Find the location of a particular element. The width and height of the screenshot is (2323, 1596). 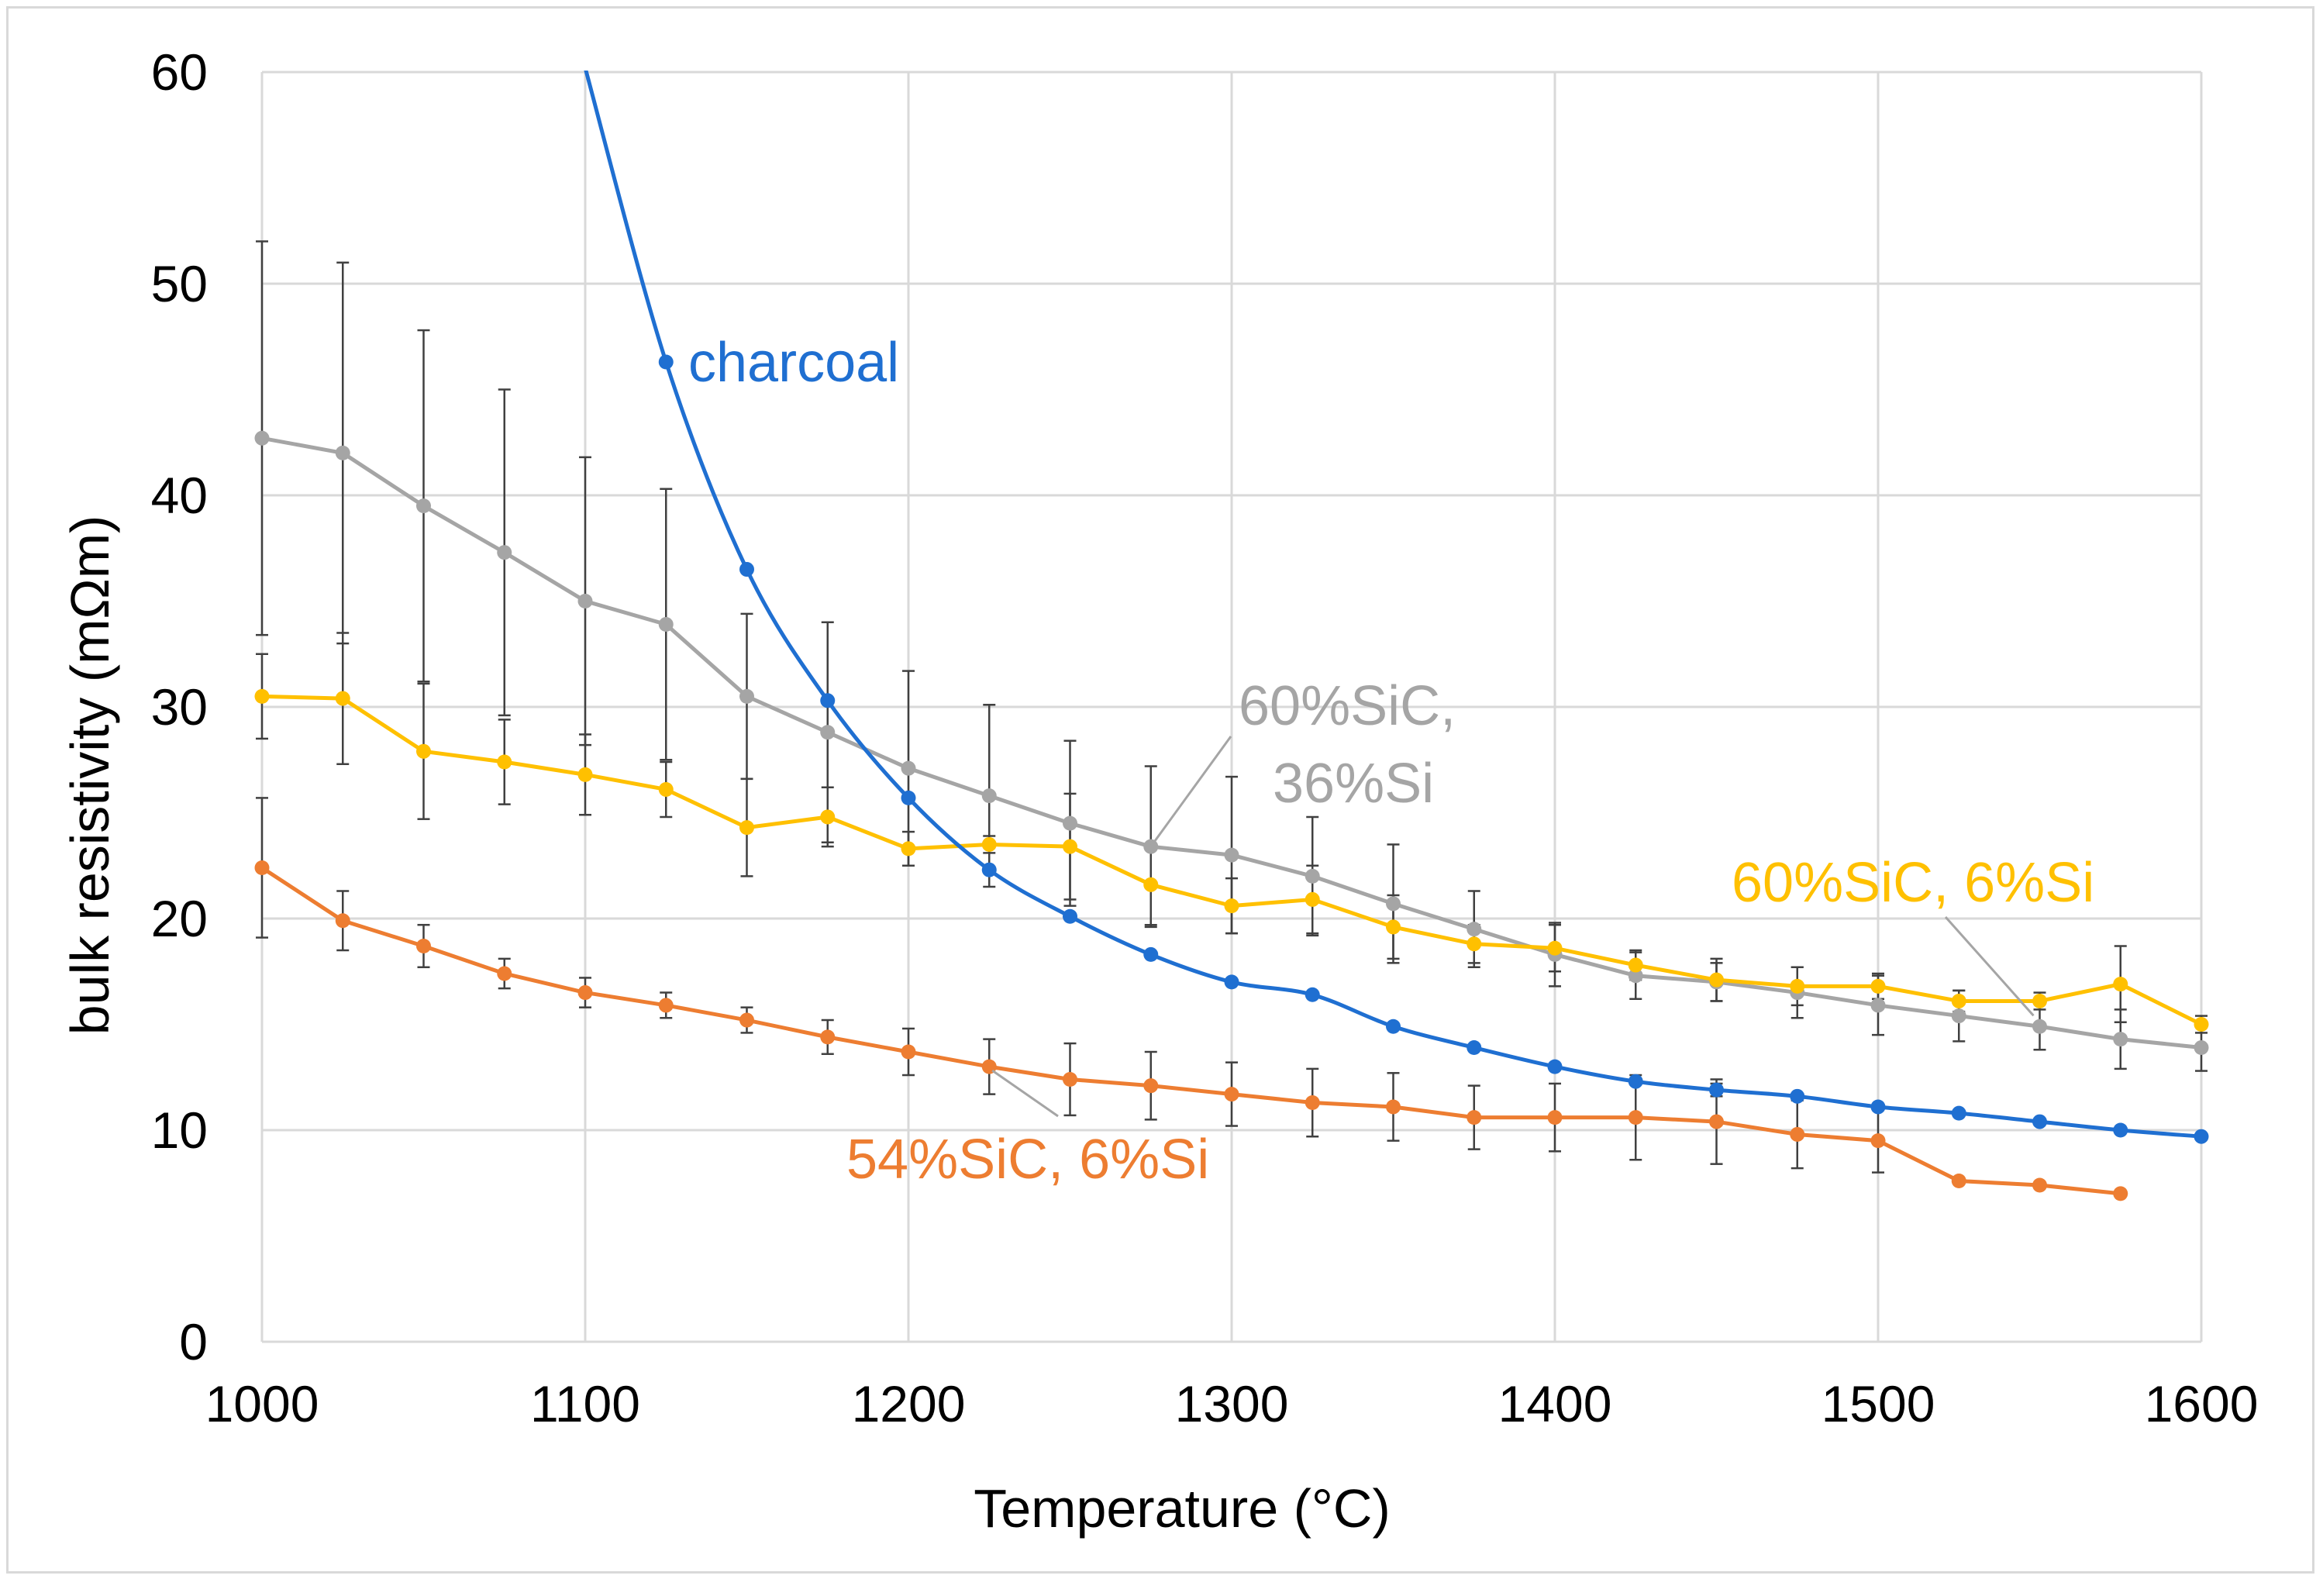

label-60sic-36si-line2: 36%Si is located at coordinates (1353, 784).